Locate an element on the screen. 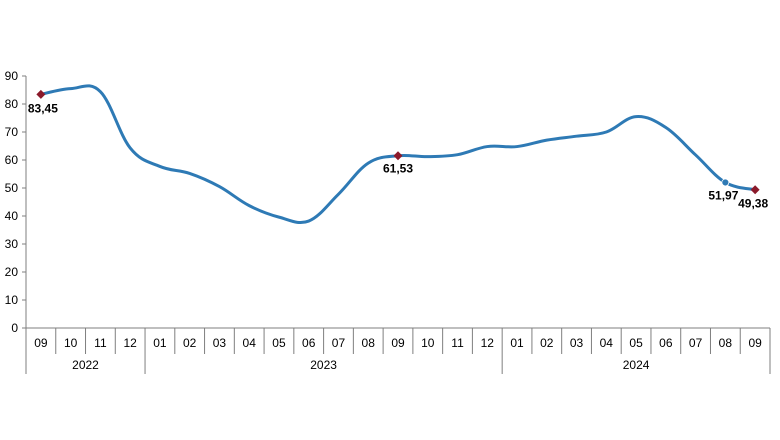 This screenshot has height=440, width=780. data-label: 51,97 is located at coordinates (723, 195).